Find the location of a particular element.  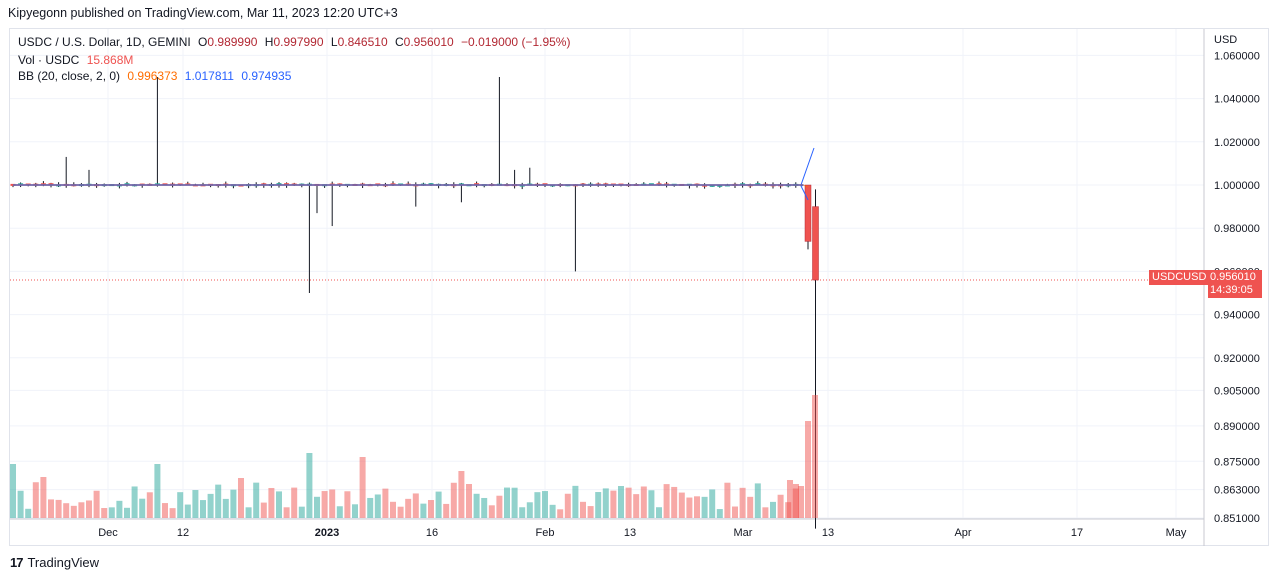

x-tick-label: 12 is located at coordinates (183, 533).